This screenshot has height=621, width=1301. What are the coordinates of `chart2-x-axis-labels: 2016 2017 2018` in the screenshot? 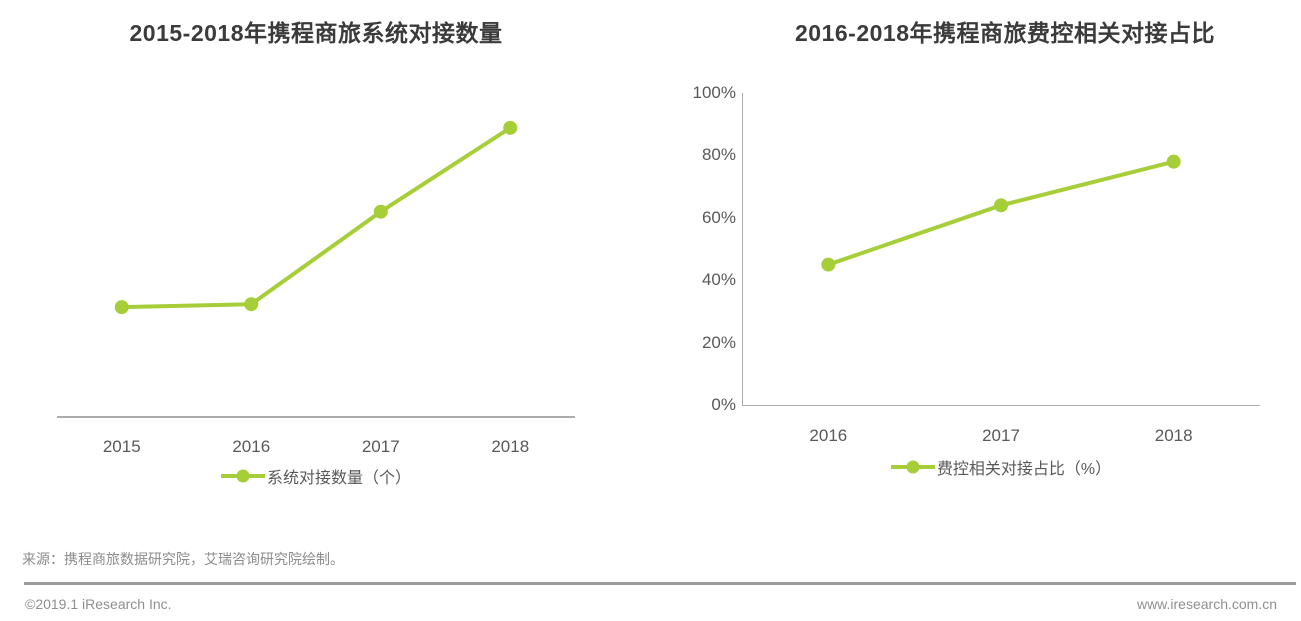 It's located at (1001, 436).